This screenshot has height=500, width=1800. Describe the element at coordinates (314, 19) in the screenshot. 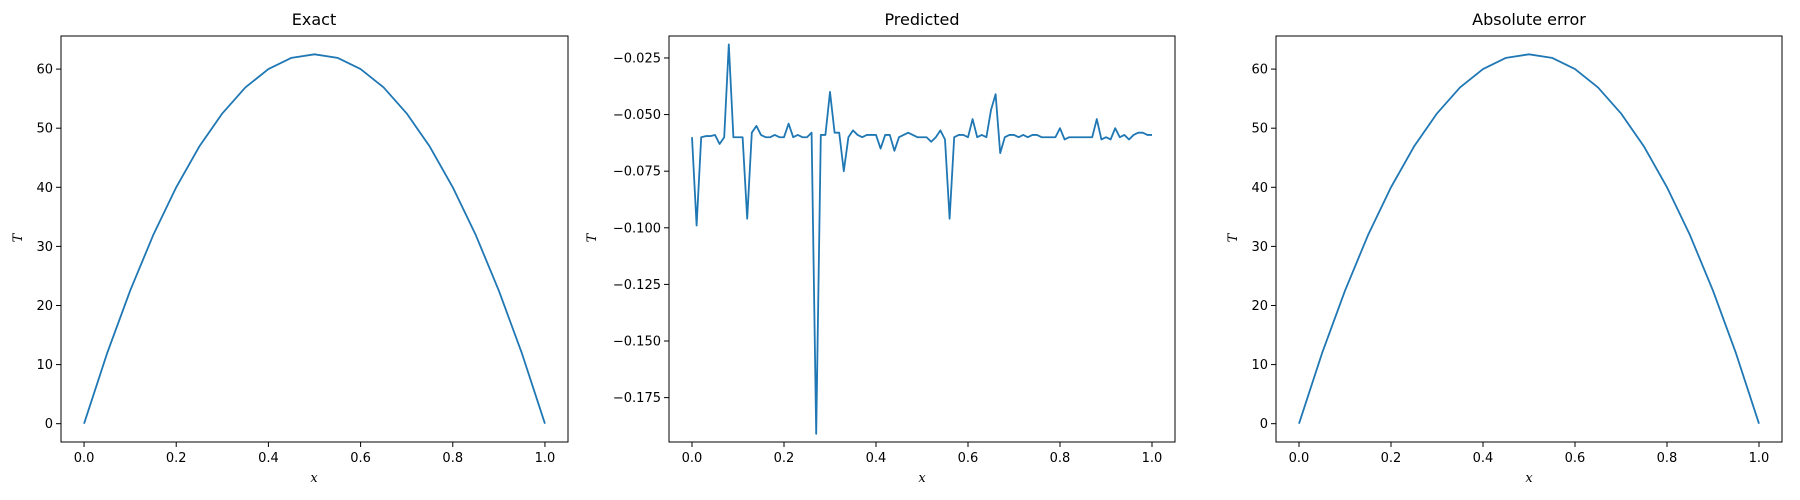

I see `chart-title: Exact` at that location.